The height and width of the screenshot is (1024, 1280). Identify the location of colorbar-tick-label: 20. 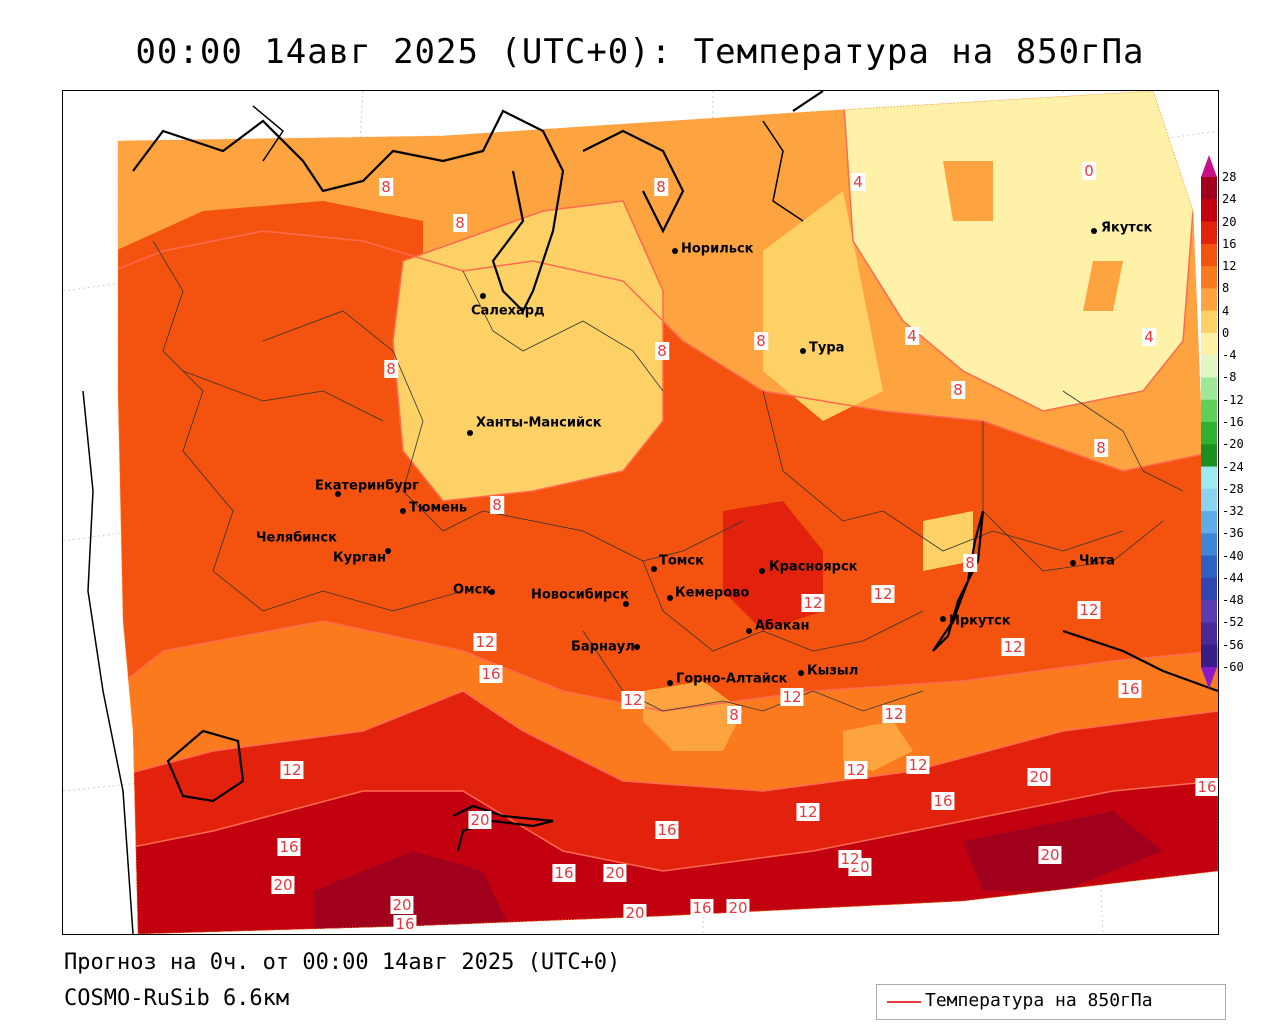
(1229, 221).